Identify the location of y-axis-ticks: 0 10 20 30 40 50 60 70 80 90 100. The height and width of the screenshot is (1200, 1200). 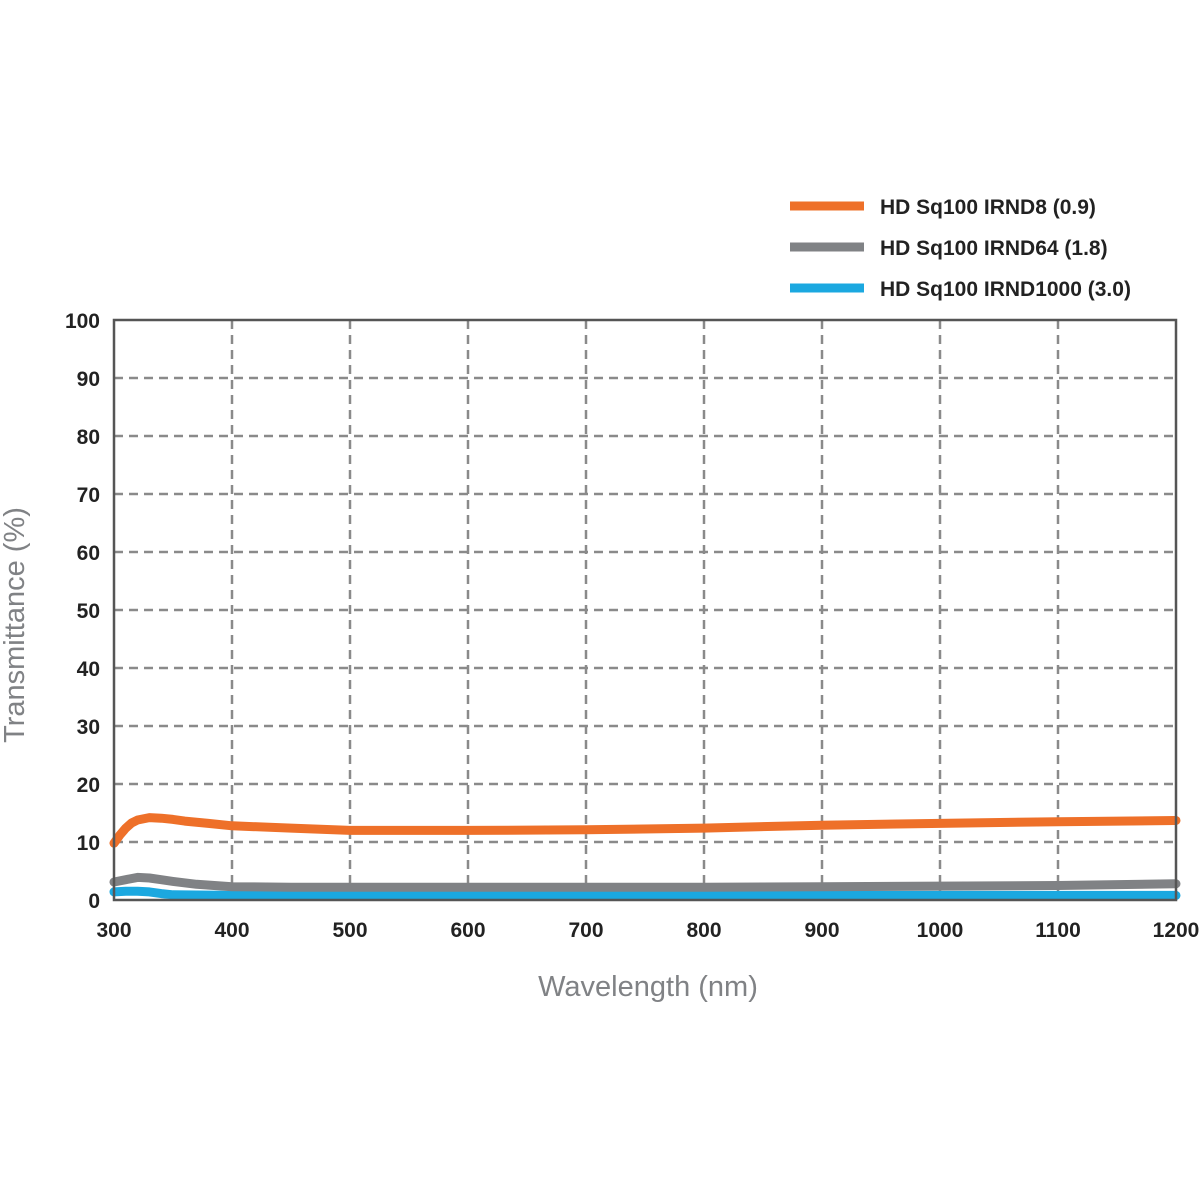
(82, 611).